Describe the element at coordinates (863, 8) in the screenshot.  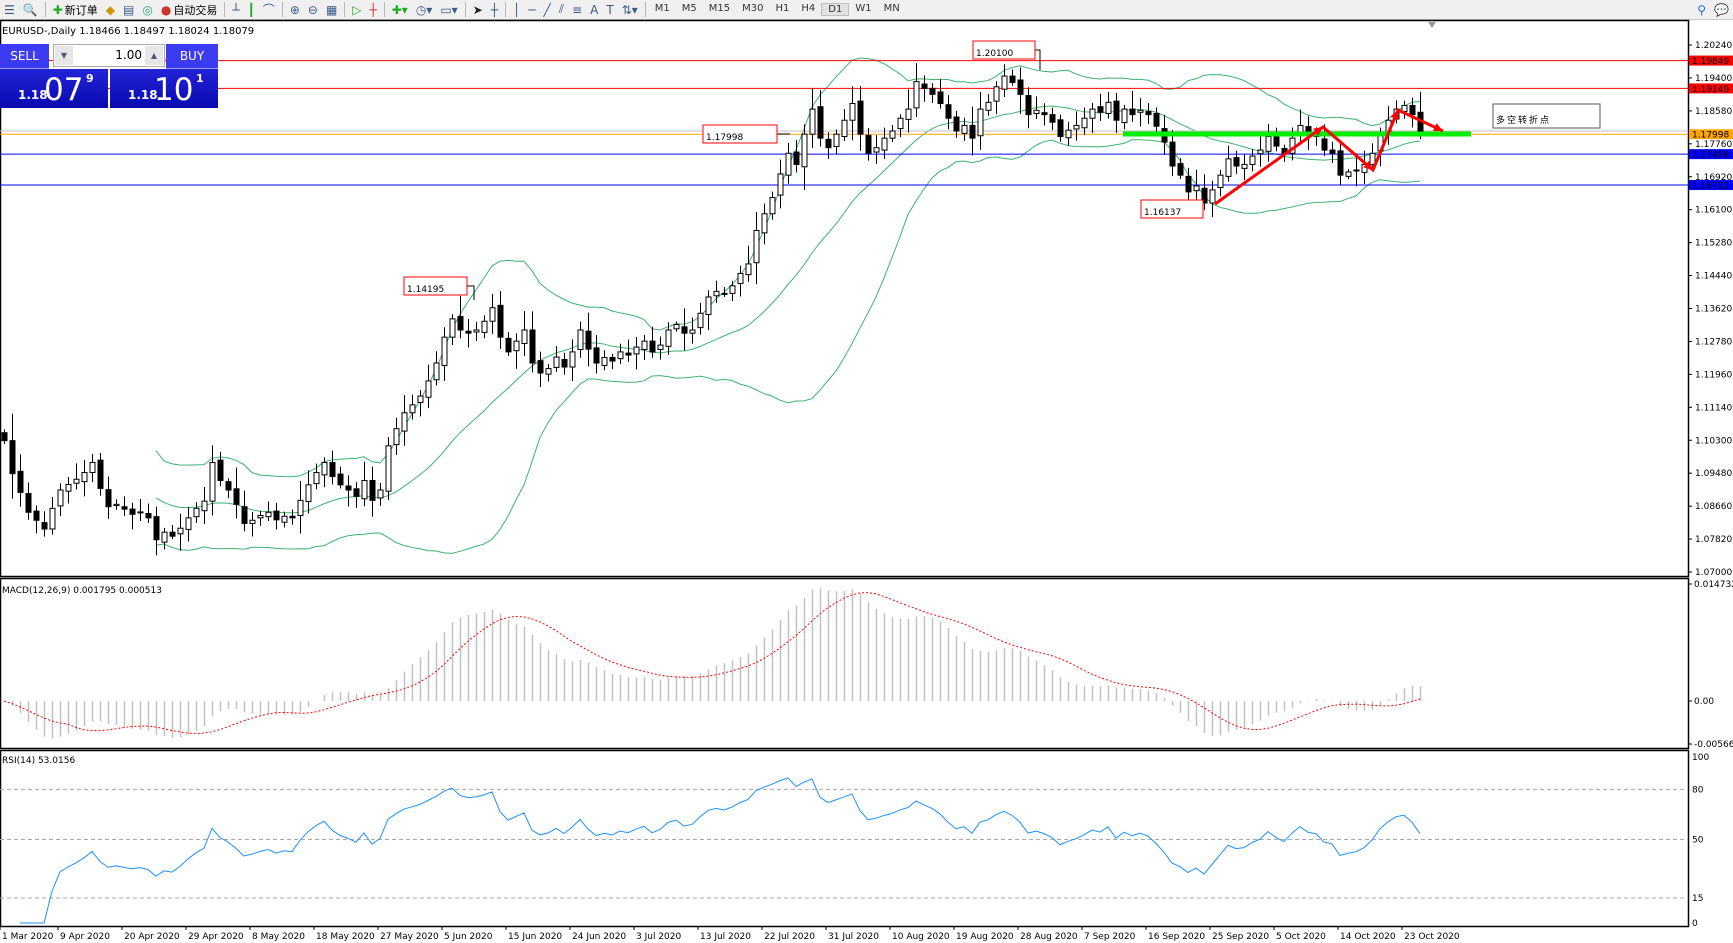
I see `timeframe-w1: W1` at that location.